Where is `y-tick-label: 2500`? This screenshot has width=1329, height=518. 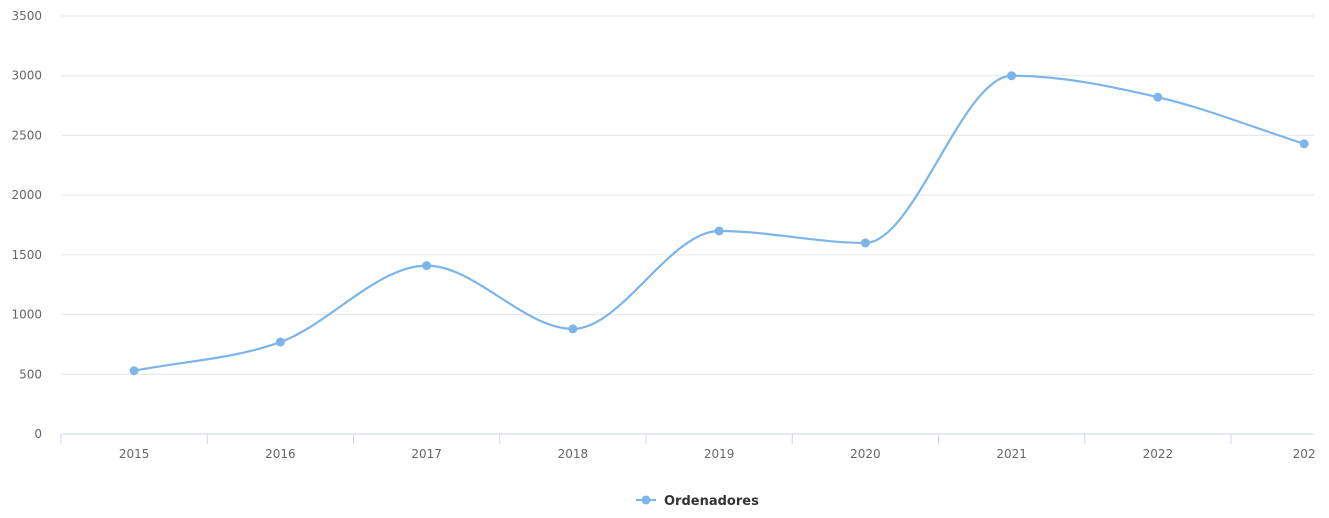 y-tick-label: 2500 is located at coordinates (26, 135).